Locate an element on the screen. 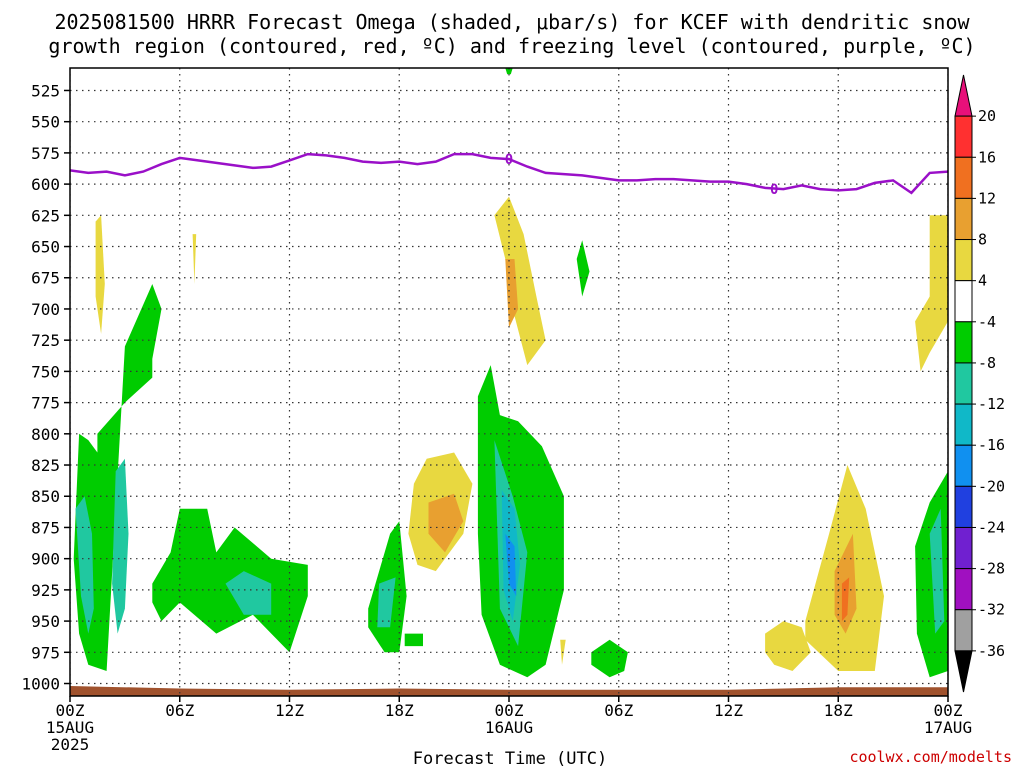  colorbar-label-13: -36 is located at coordinates (991, 651).